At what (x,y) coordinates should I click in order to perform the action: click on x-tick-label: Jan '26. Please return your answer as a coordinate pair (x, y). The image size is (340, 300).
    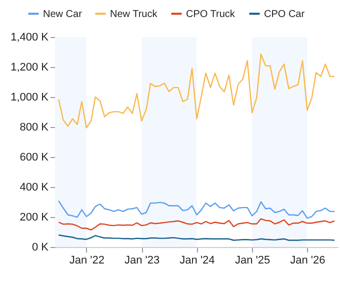
    Looking at the image, I should click on (308, 260).